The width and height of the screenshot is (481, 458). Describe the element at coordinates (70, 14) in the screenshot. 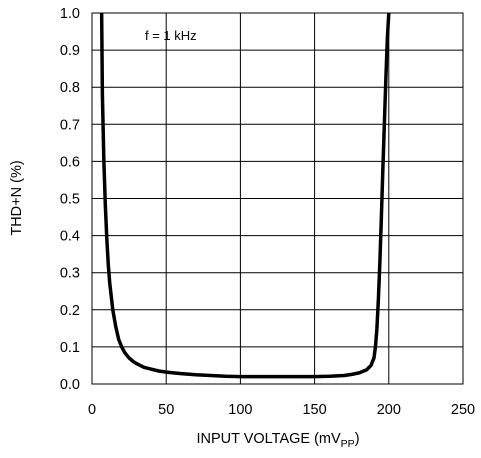

I see `y-tick-label: 1.0` at that location.